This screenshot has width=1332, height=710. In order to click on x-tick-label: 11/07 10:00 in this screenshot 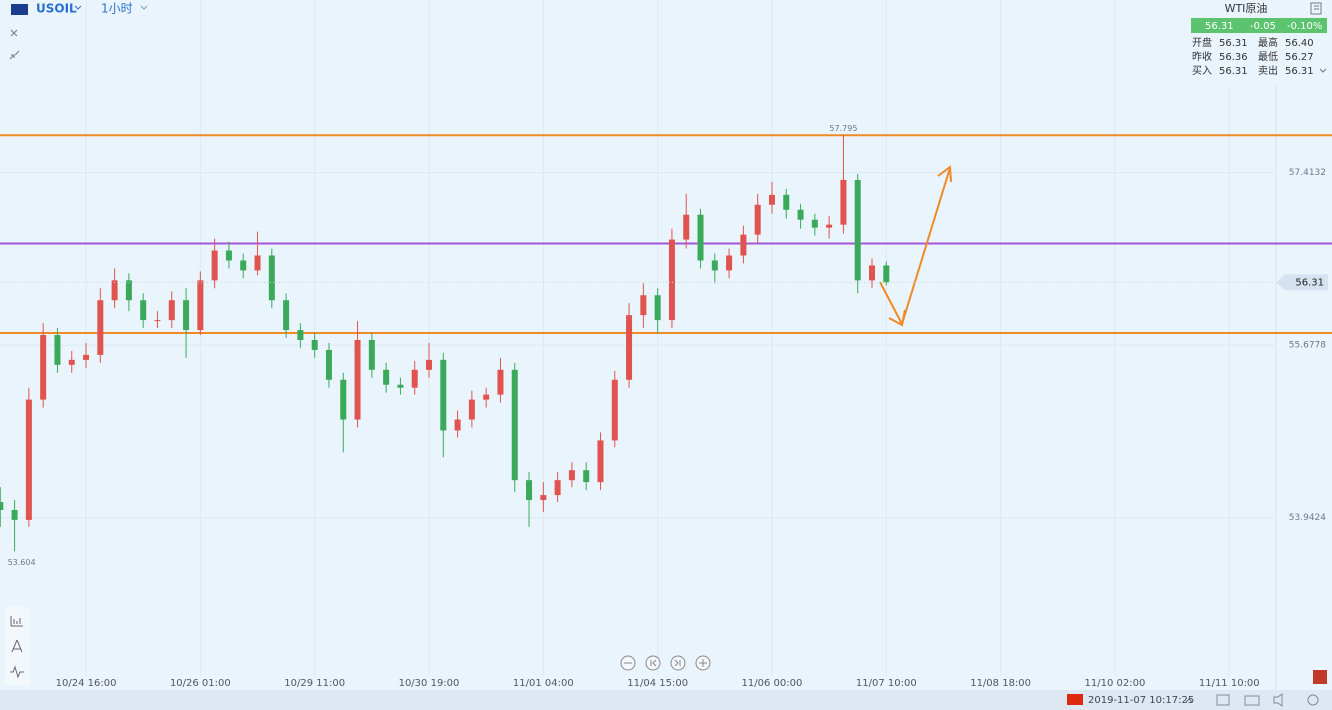, I will do `click(886, 683)`.